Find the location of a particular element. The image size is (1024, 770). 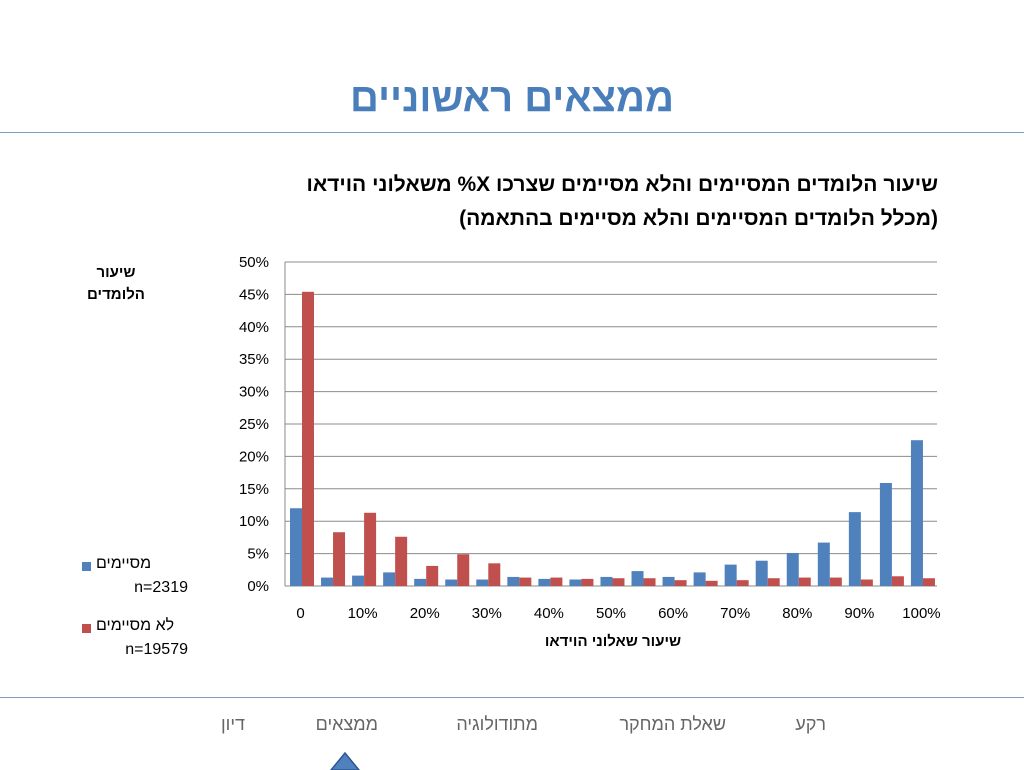

x-tick-label: 60% is located at coordinates (673, 613).